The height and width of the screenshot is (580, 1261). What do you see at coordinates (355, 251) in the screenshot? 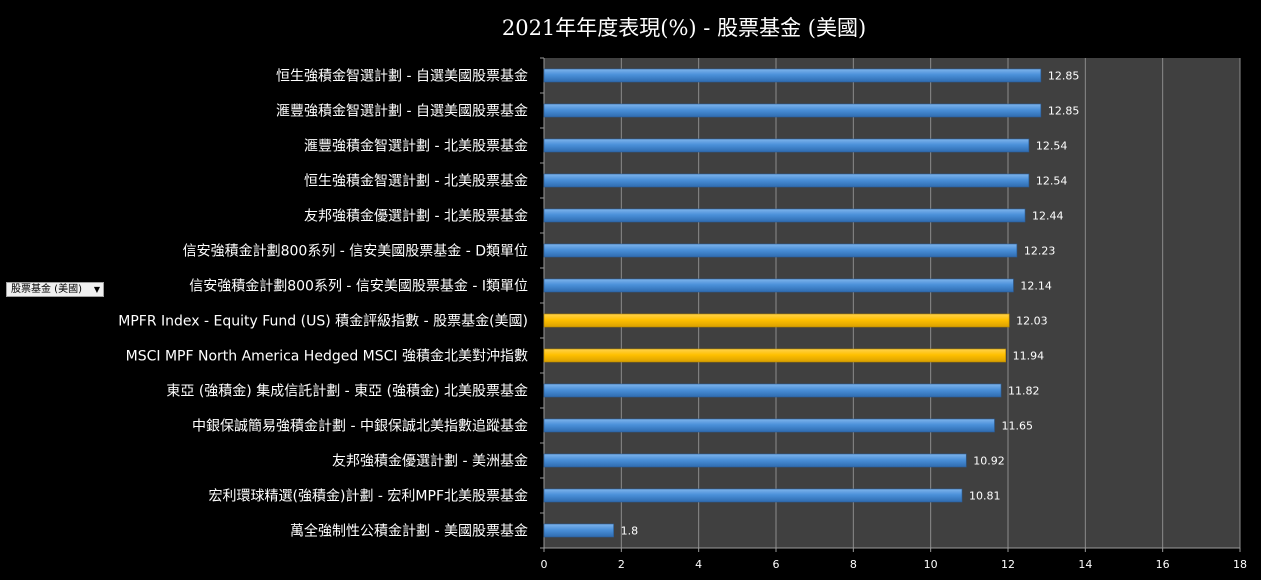
I see `category-label: 信安強積金計劃800系列 - 信安美國股票基金 - D類單位` at bounding box center [355, 251].